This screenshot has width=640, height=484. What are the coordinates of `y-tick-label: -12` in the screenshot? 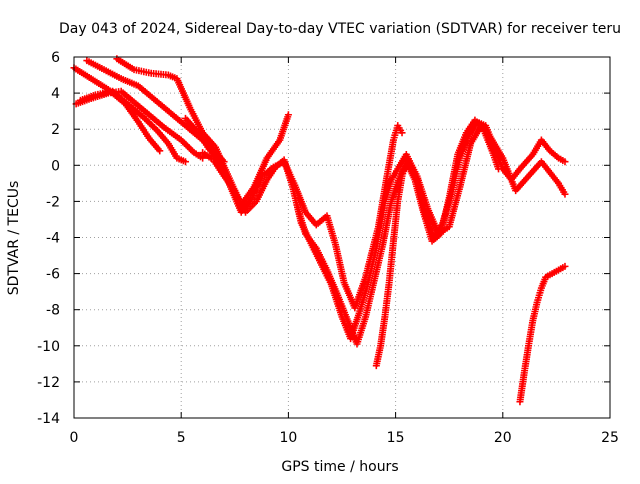 It's located at (48, 383).